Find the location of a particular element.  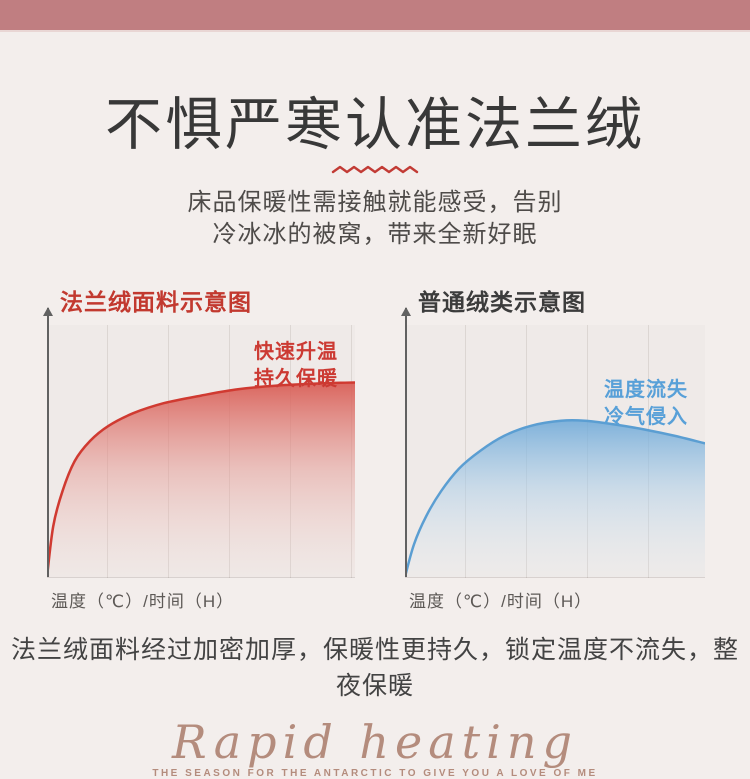

top-color-band is located at coordinates (375, 16).